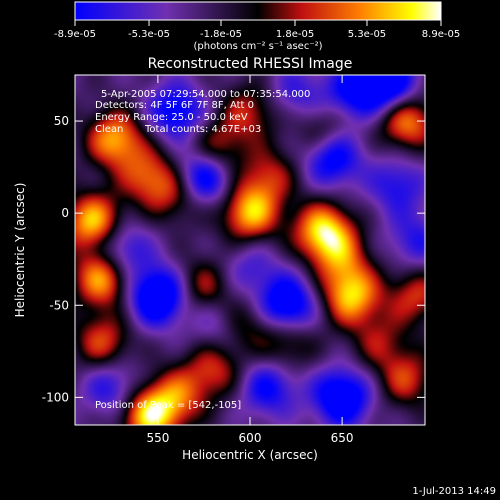 The height and width of the screenshot is (500, 500). Describe the element at coordinates (171, 117) in the screenshot. I see `info-energy: Energy Range: 25.0 - 50.0 keV` at that location.